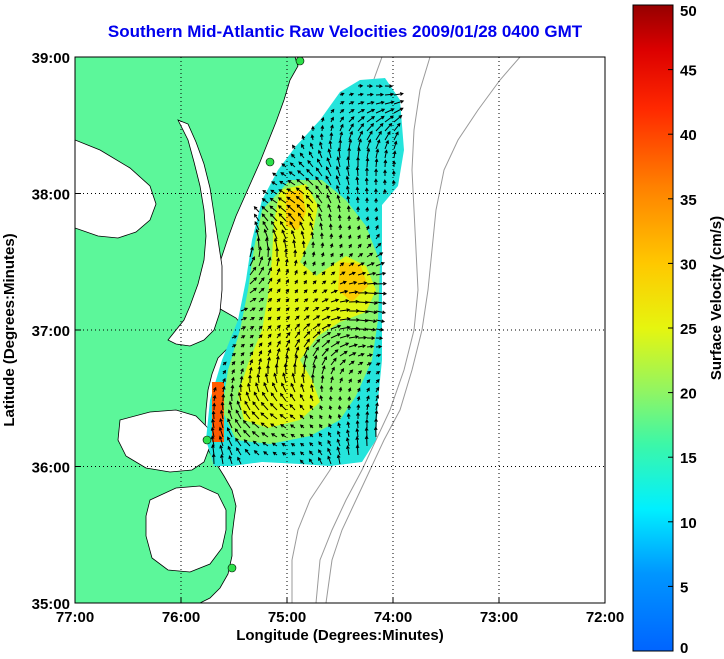  What do you see at coordinates (688, 329) in the screenshot?
I see `colorbar-tick-label: 25` at bounding box center [688, 329].